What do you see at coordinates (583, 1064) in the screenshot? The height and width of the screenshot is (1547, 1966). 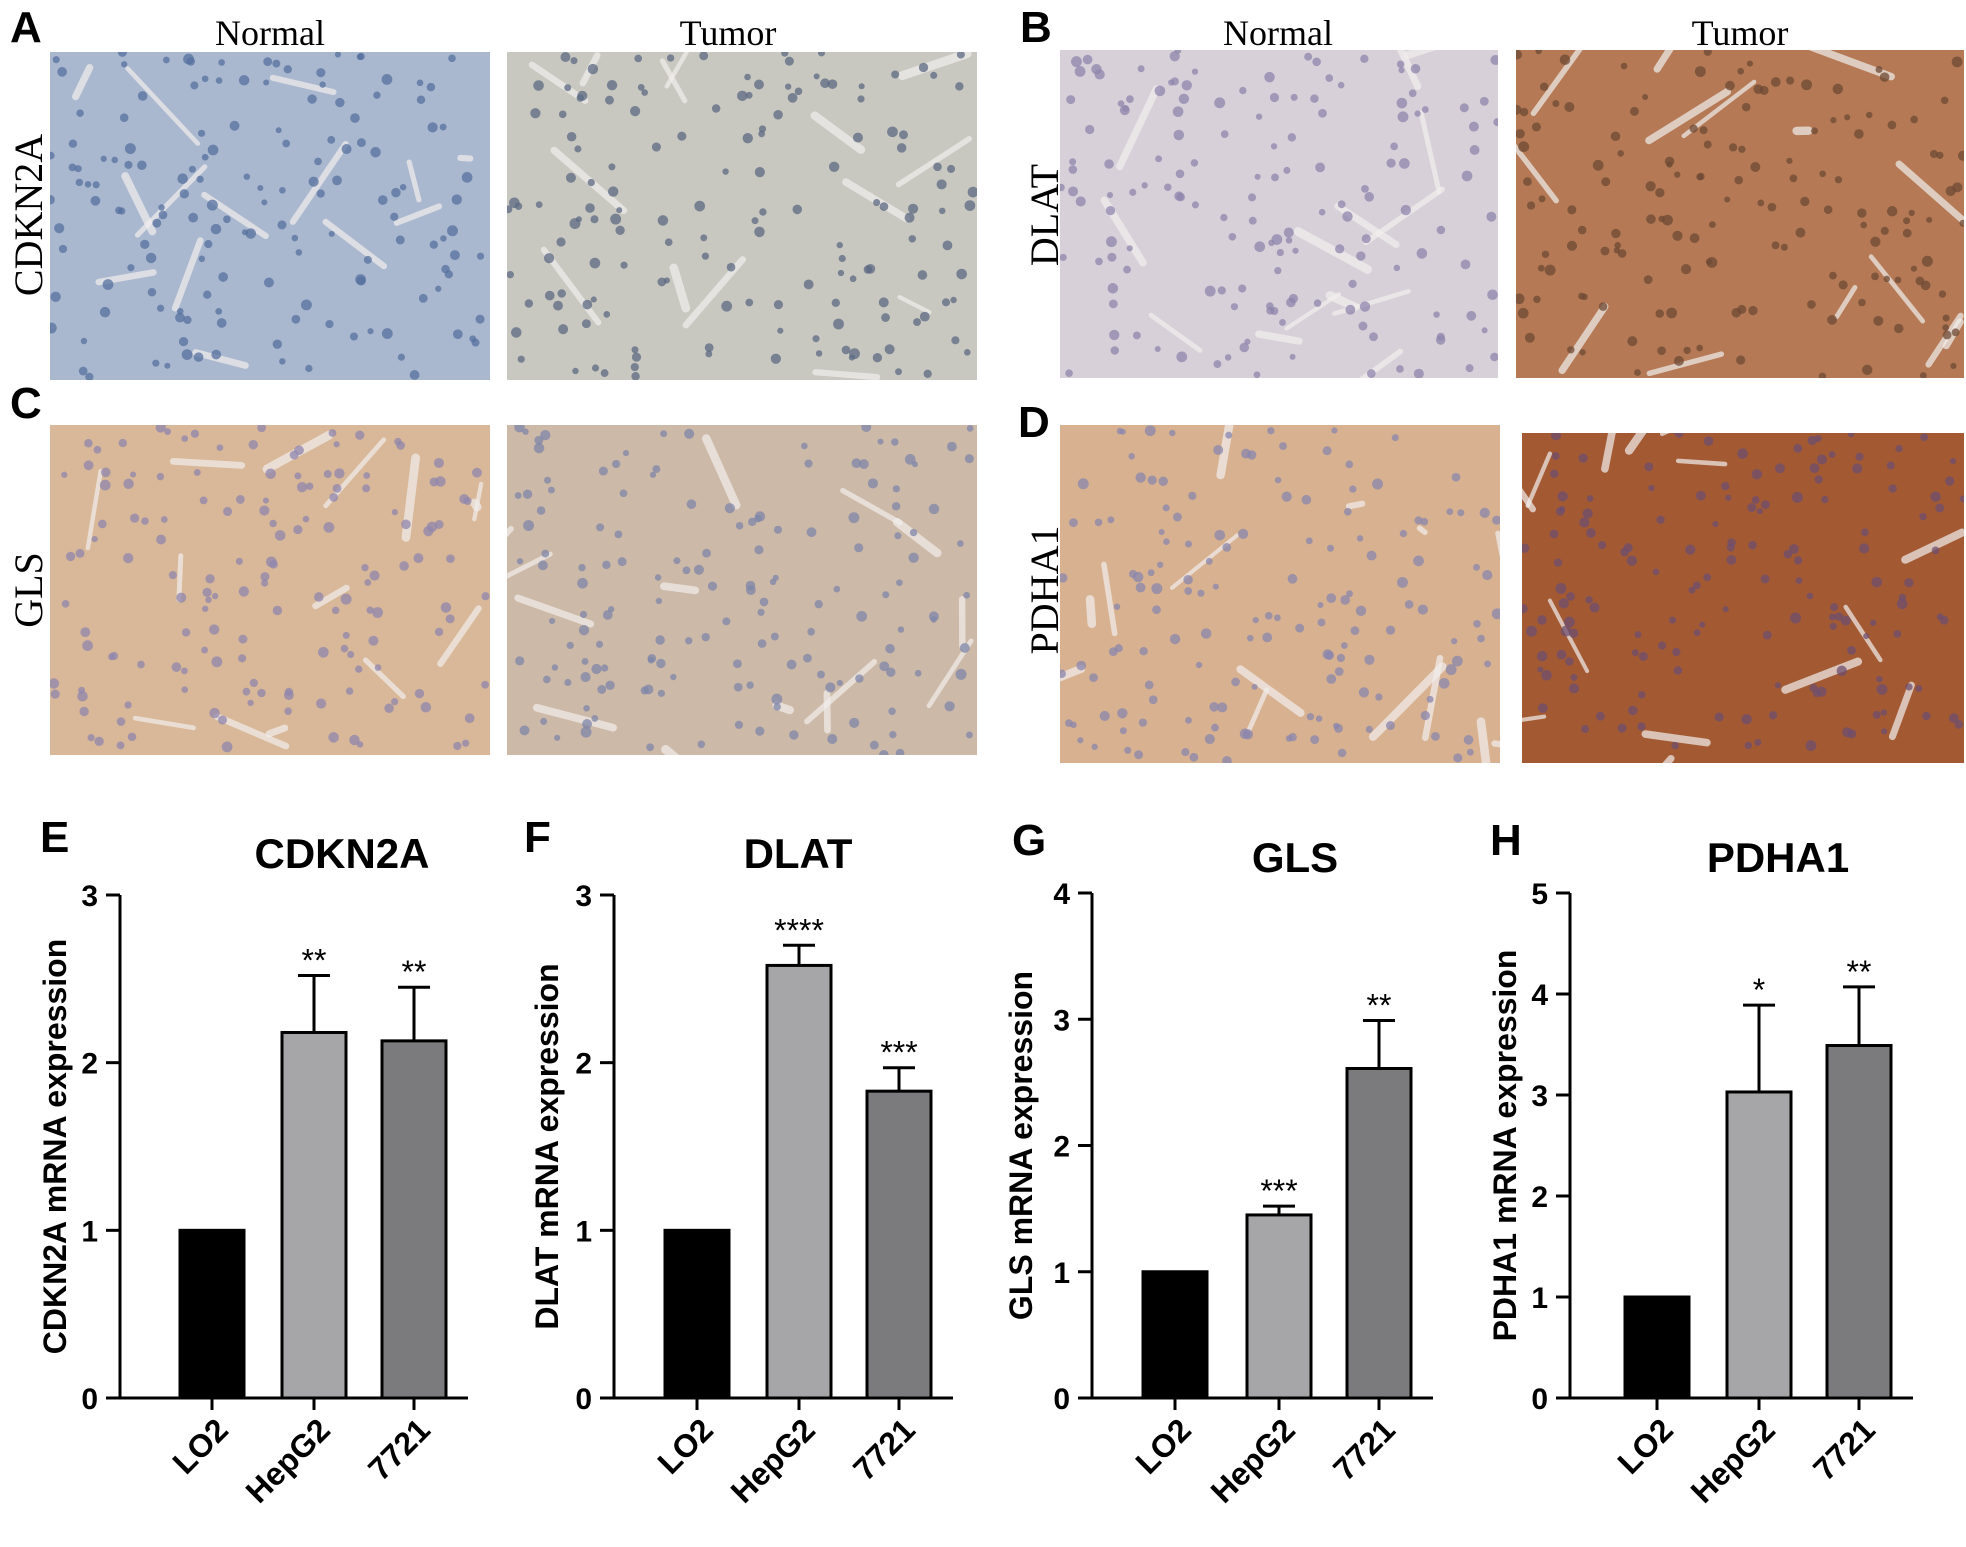 I see `y-tick-label: 2` at bounding box center [583, 1064].